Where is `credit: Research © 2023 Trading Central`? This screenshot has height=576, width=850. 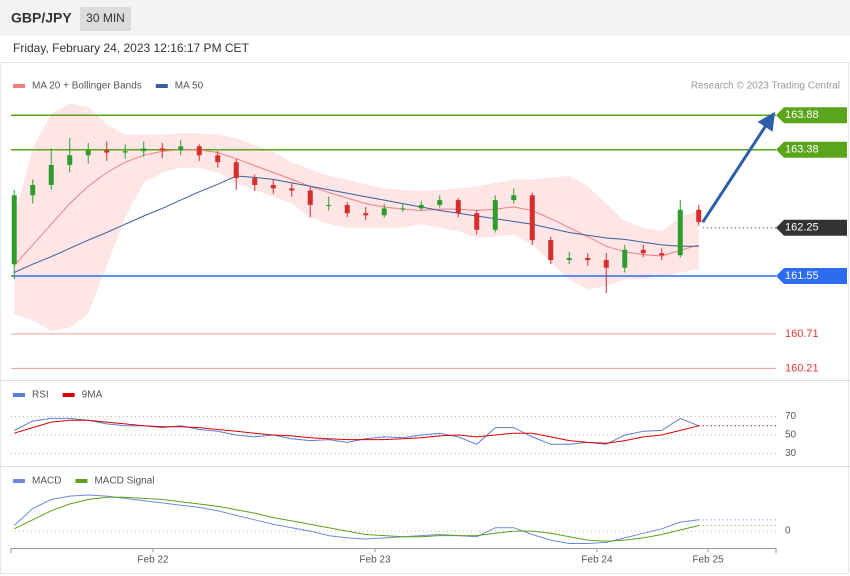 credit: Research © 2023 Trading Central is located at coordinates (765, 86).